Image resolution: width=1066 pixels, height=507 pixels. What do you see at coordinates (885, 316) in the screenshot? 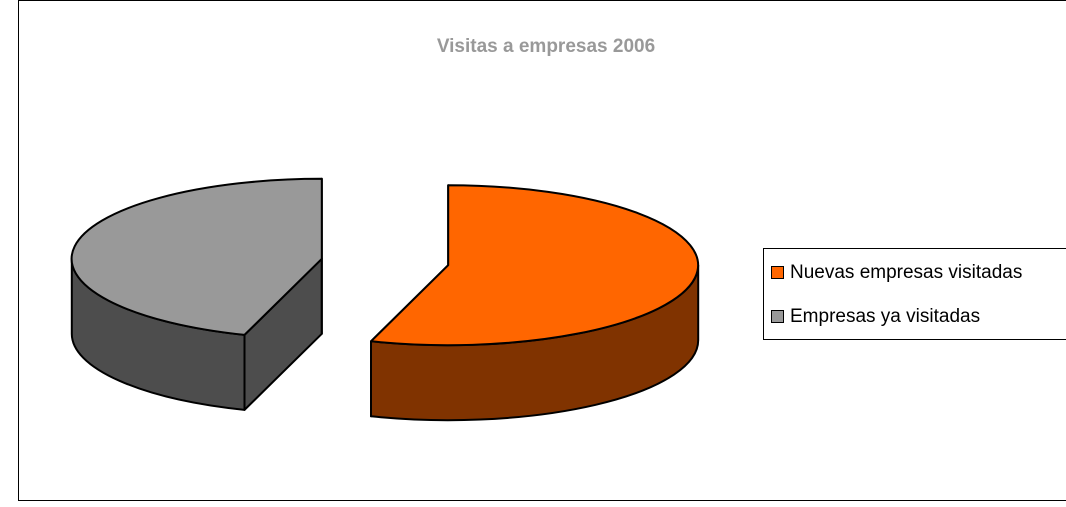
I see `legend-label: Empresas ya visitadas` at bounding box center [885, 316].